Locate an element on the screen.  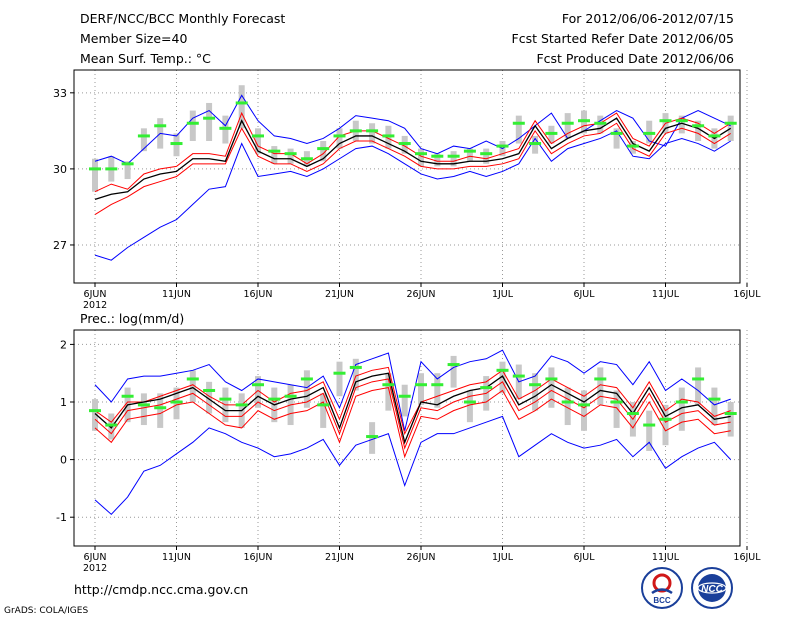
min-line is located at coordinates (413, 465).